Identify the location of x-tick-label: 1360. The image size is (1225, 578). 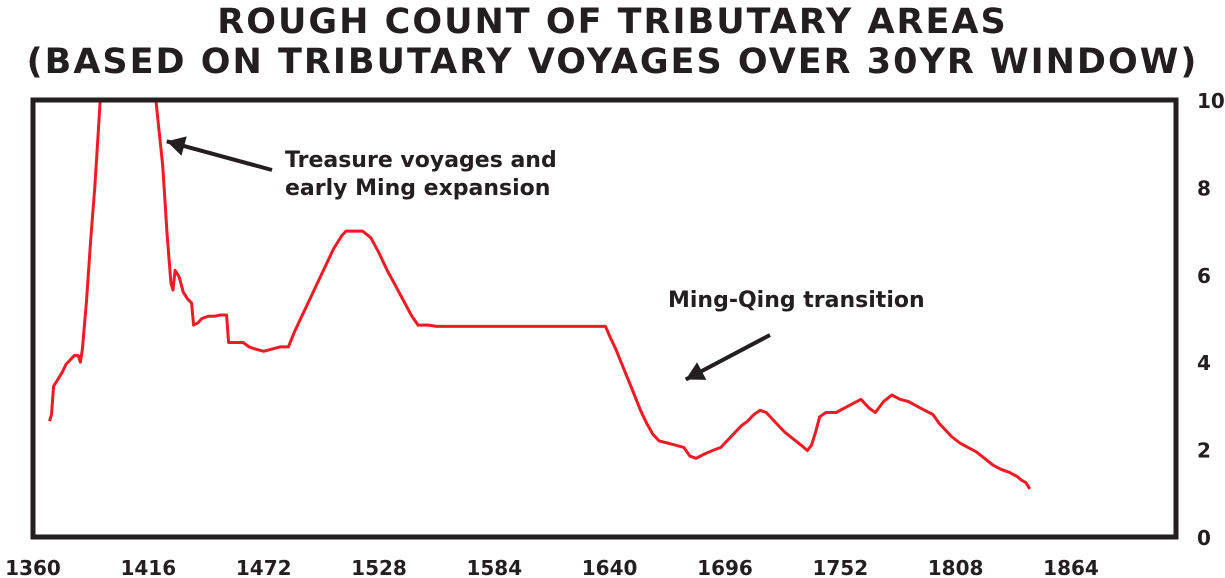
(33, 567).